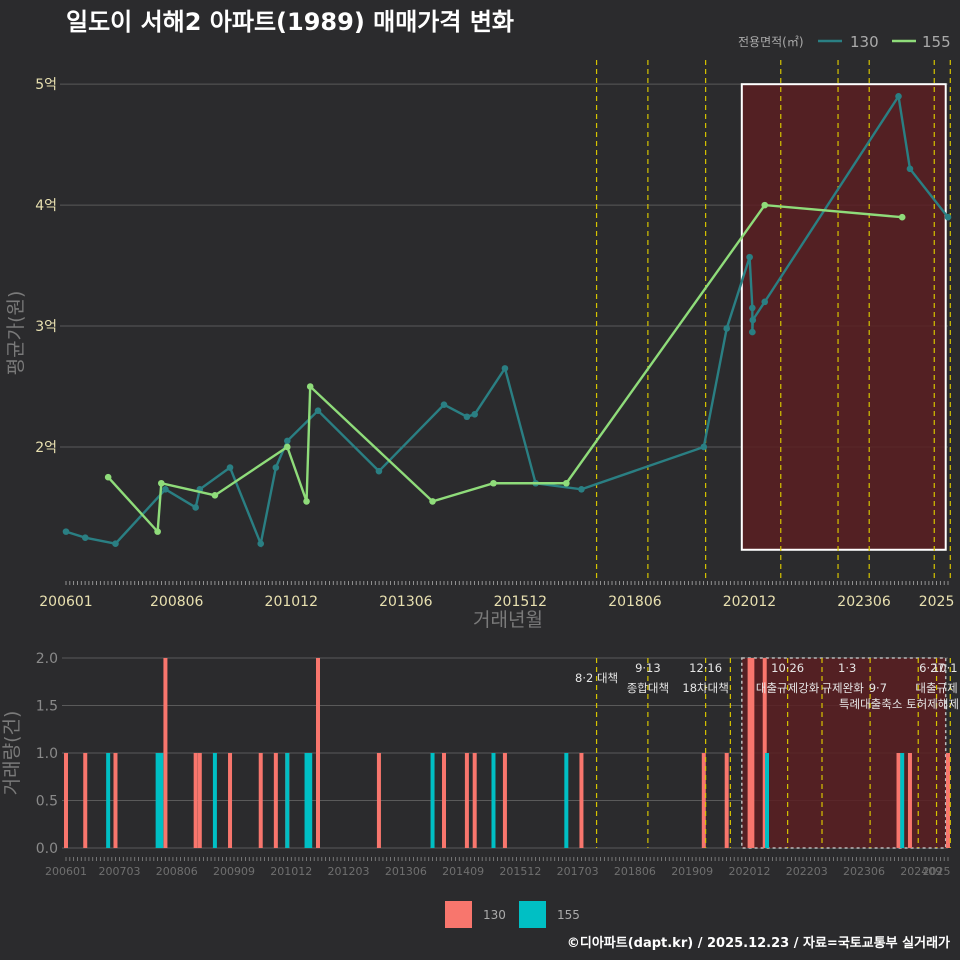 The height and width of the screenshot is (960, 960). Describe the element at coordinates (291, 871) in the screenshot. I see `volume-x-tick-label: 201012` at that location.